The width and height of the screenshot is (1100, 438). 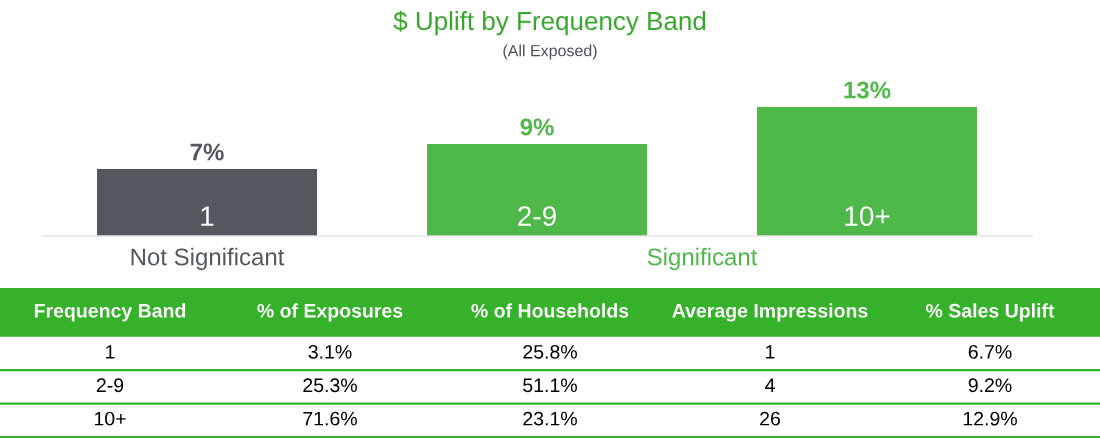 I want to click on text: 51.1%, so click(x=550, y=385).